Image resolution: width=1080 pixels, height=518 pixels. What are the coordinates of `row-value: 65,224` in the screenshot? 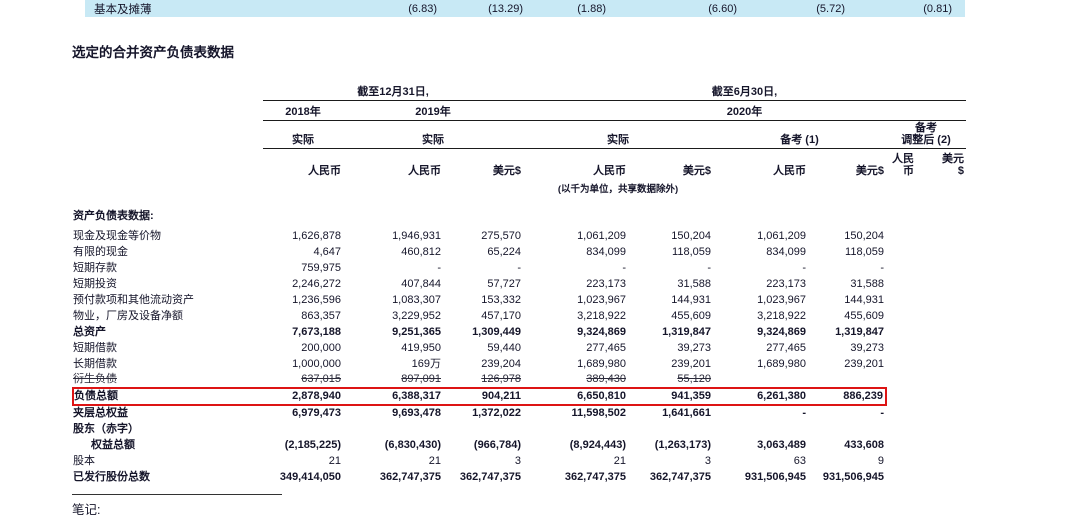 It's located at (504, 252).